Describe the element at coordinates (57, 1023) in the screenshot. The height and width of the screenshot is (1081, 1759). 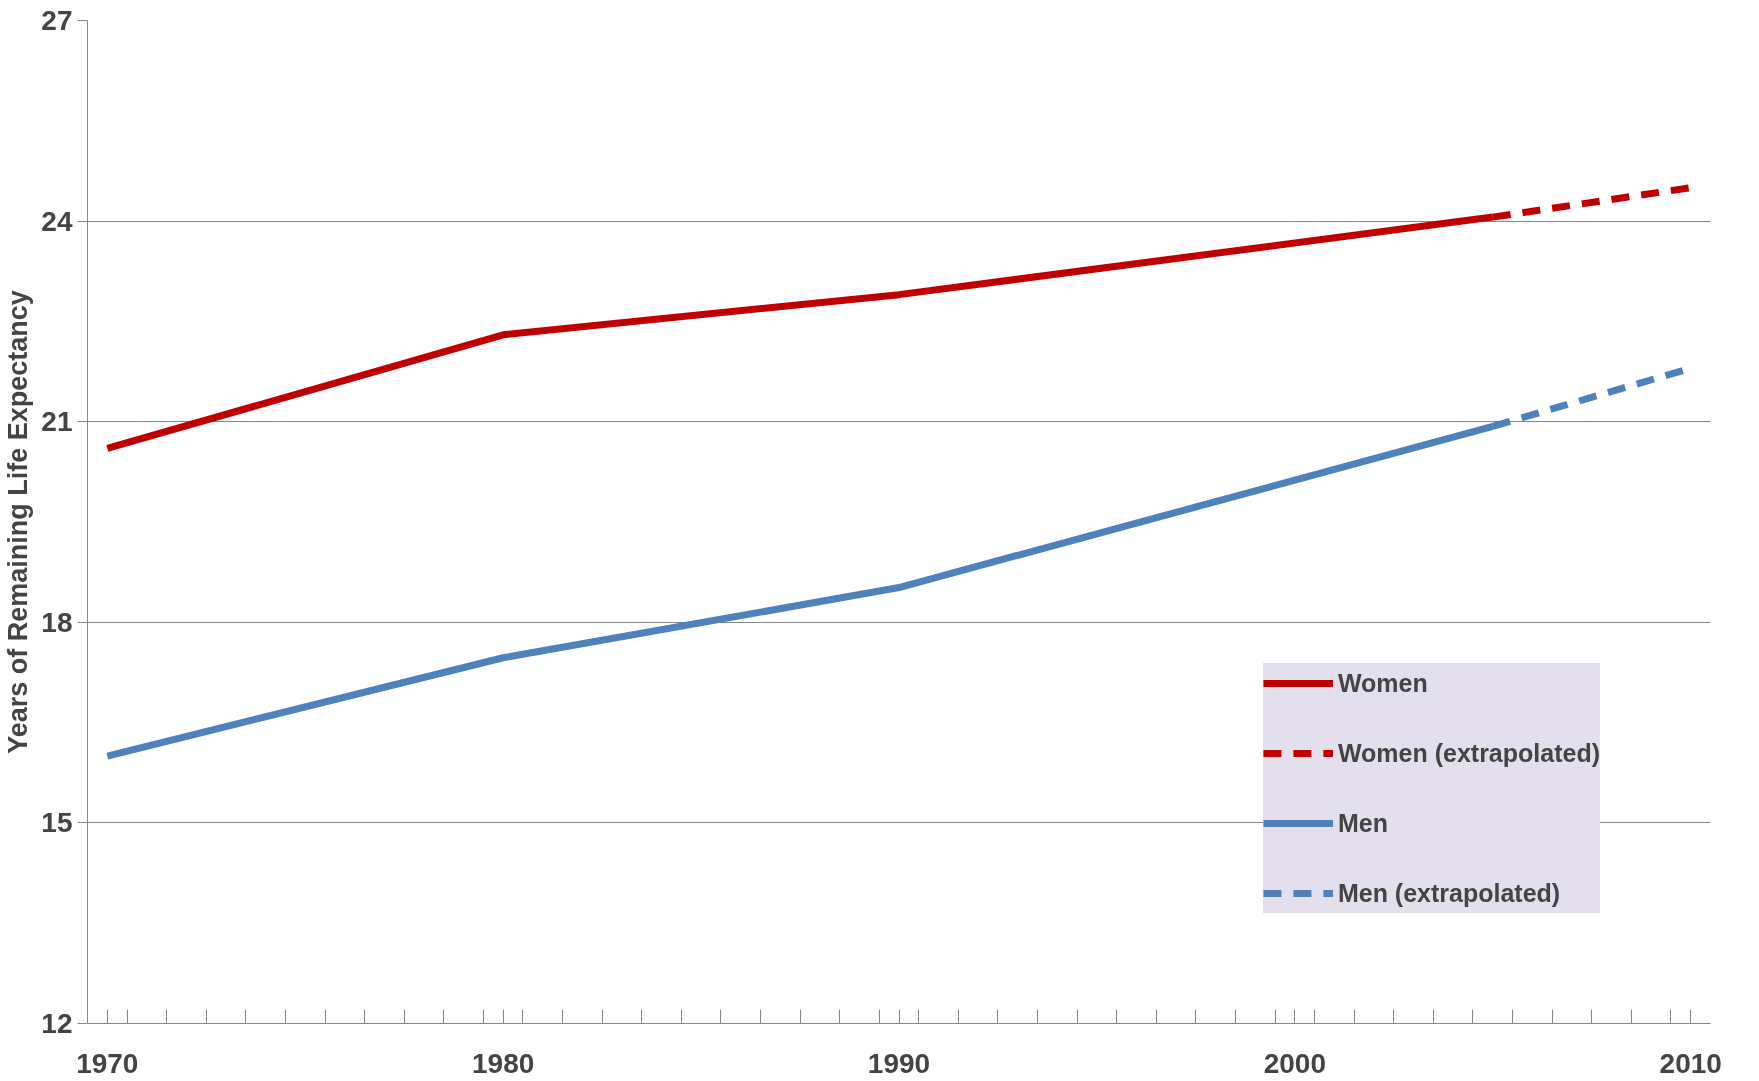
I see `y-tick-label: 12` at that location.